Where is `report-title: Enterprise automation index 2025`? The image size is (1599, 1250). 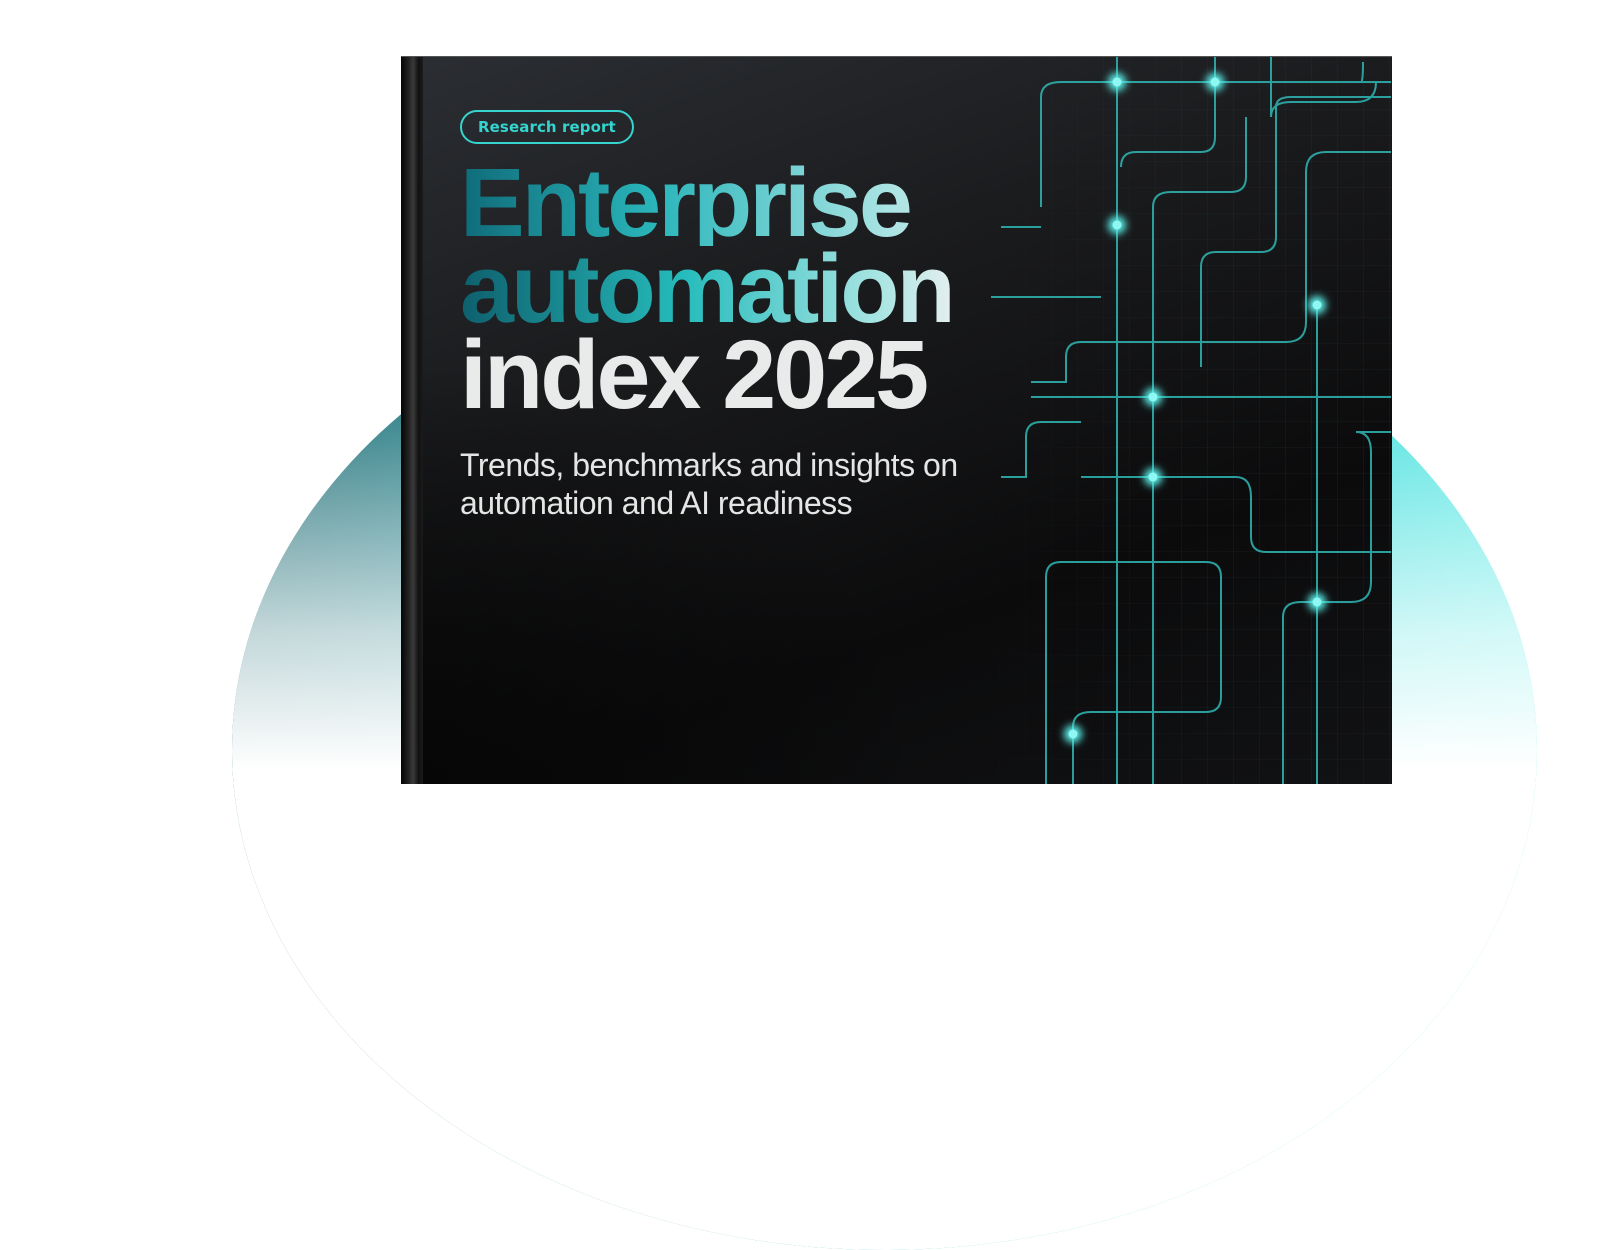 report-title: Enterprise automation index 2025 is located at coordinates (740, 291).